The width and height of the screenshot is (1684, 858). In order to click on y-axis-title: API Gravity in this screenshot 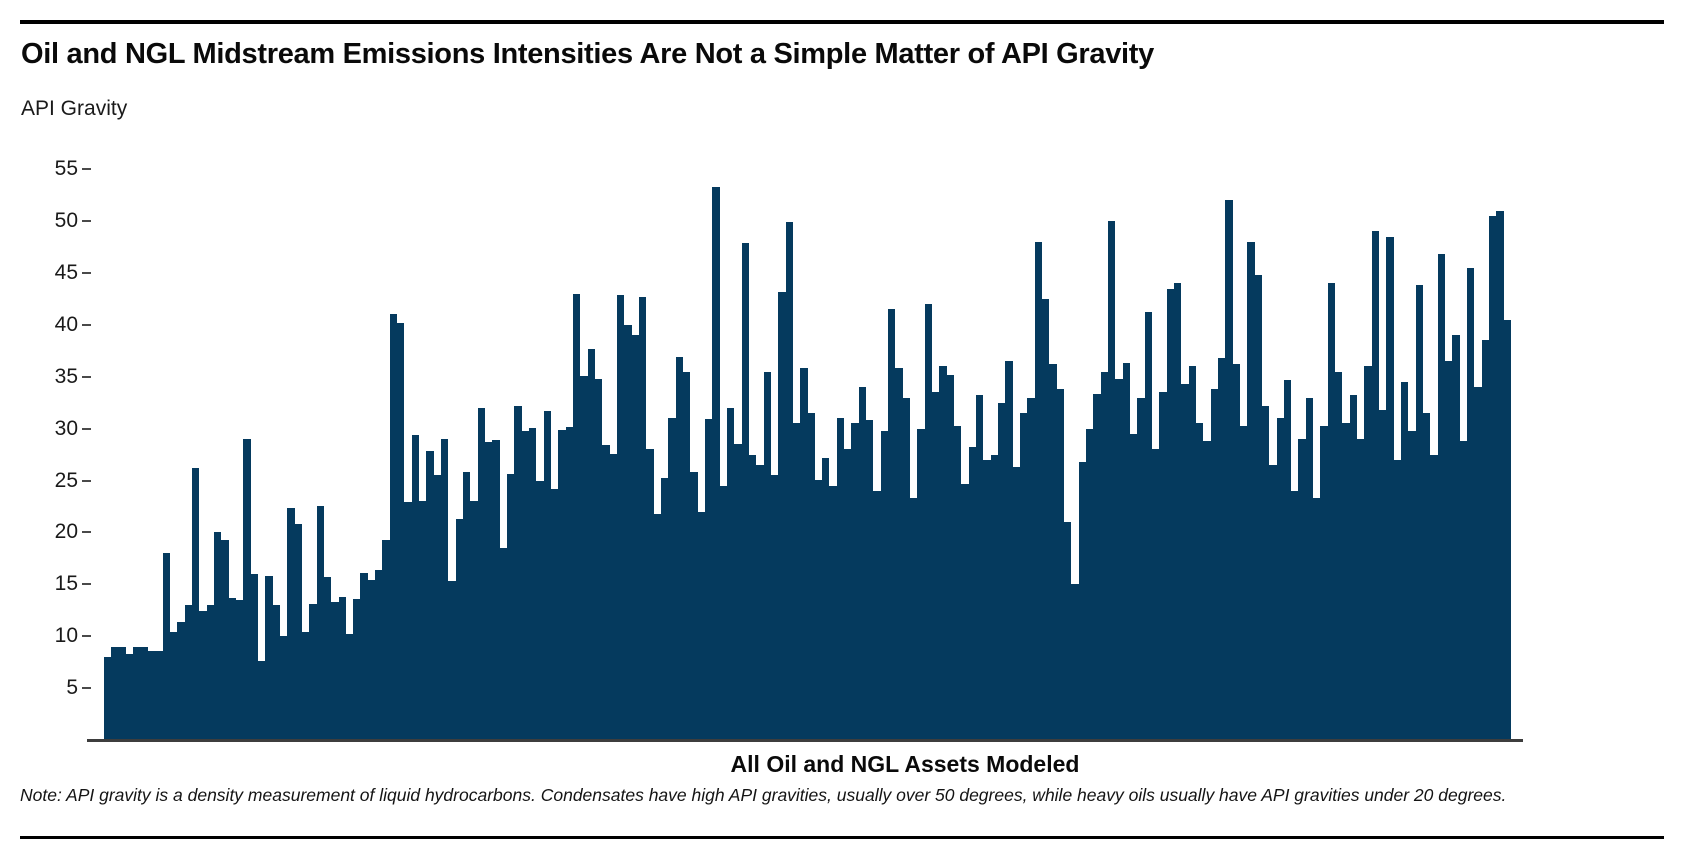, I will do `click(74, 108)`.